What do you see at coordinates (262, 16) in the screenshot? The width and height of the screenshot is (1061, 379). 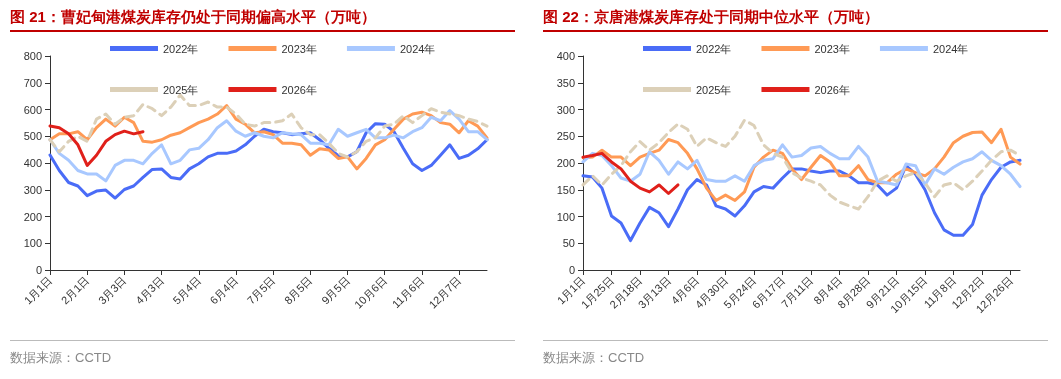 I see `chart-title: 图 21：曹妃甸港煤炭库存仍处于同期偏高水平（万吨）` at bounding box center [262, 16].